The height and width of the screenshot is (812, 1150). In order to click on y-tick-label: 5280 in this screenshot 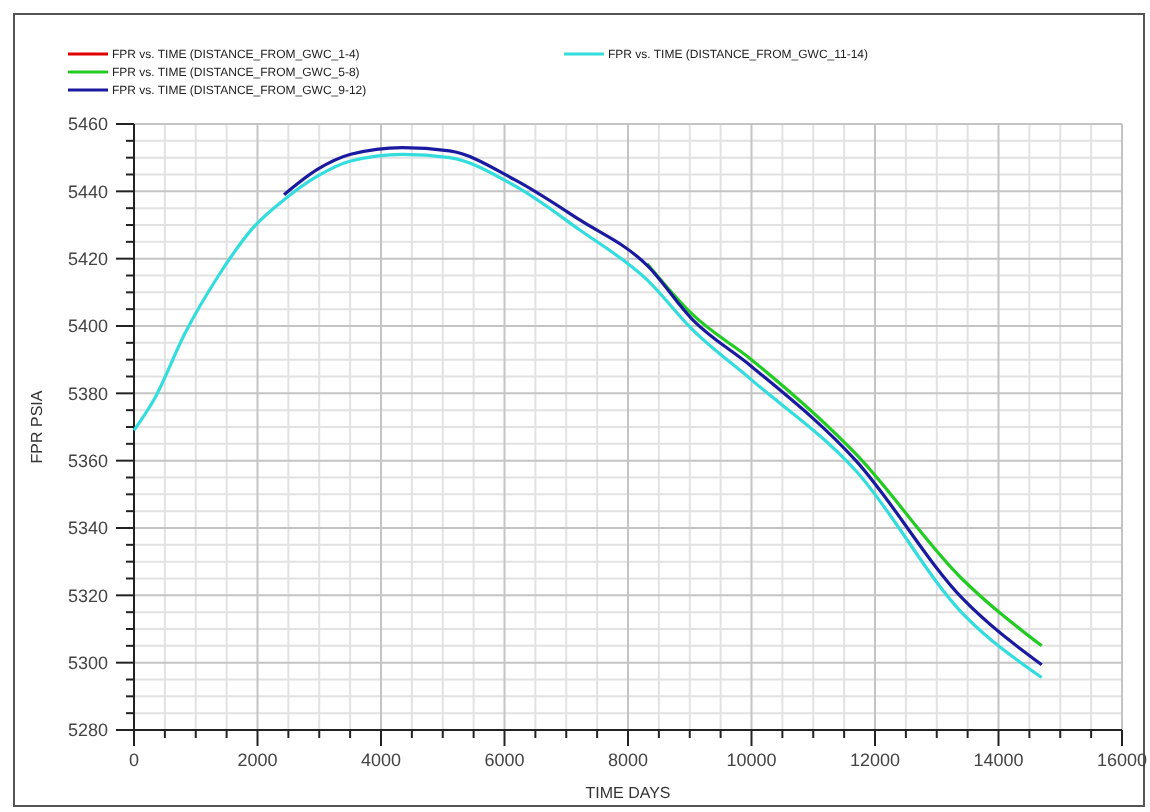, I will do `click(87, 730)`.